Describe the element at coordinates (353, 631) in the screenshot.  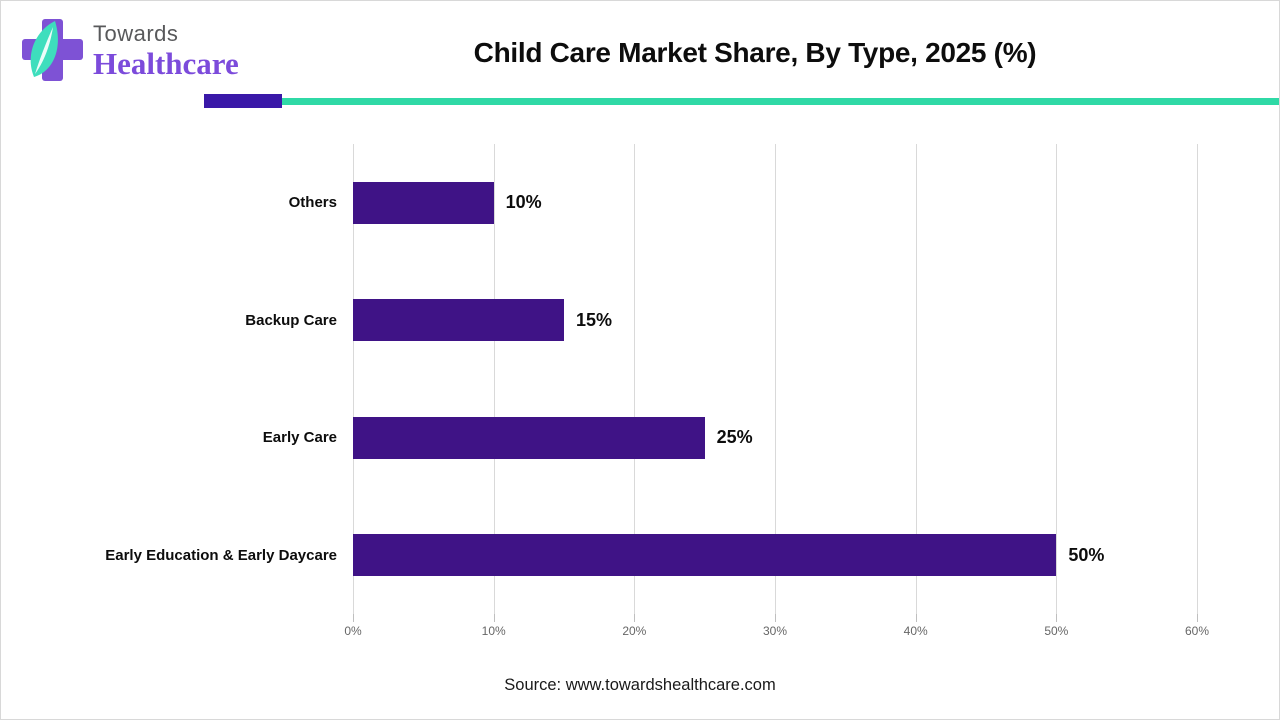
I see `x-tick-label: 0%` at that location.